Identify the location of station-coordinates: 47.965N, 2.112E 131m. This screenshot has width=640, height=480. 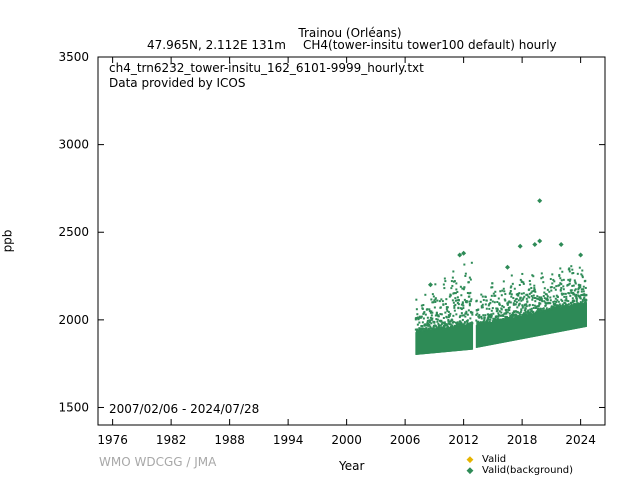
(216, 45).